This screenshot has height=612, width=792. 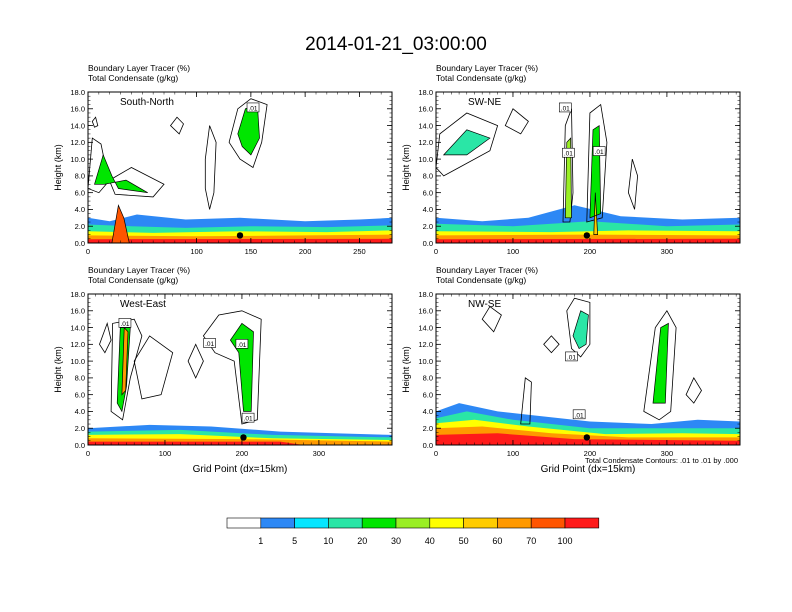 I want to click on panel-subtitle-tracer: Boundary Layer Tracer (%), so click(x=487, y=68).